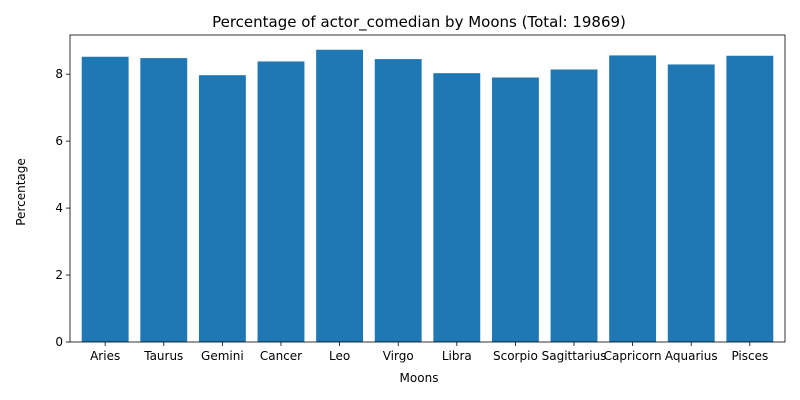 This screenshot has height=400, width=800. I want to click on x-tick-label: Aries, so click(105, 356).